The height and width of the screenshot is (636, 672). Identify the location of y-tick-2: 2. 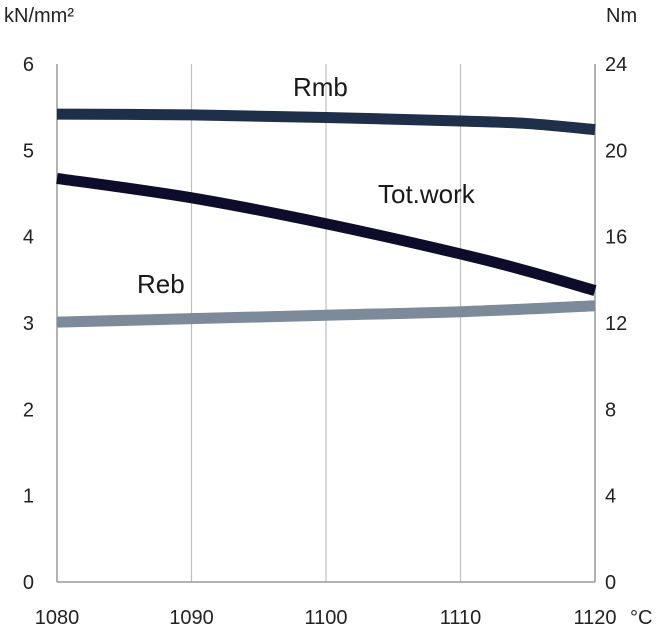
(28, 410).